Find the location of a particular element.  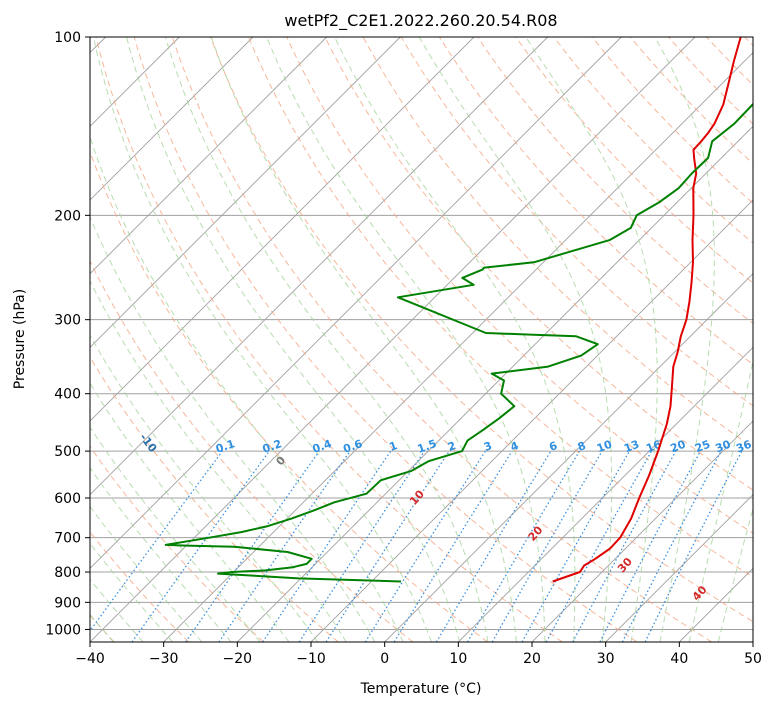

mixing-ratio-label: 30 is located at coordinates (723, 447).